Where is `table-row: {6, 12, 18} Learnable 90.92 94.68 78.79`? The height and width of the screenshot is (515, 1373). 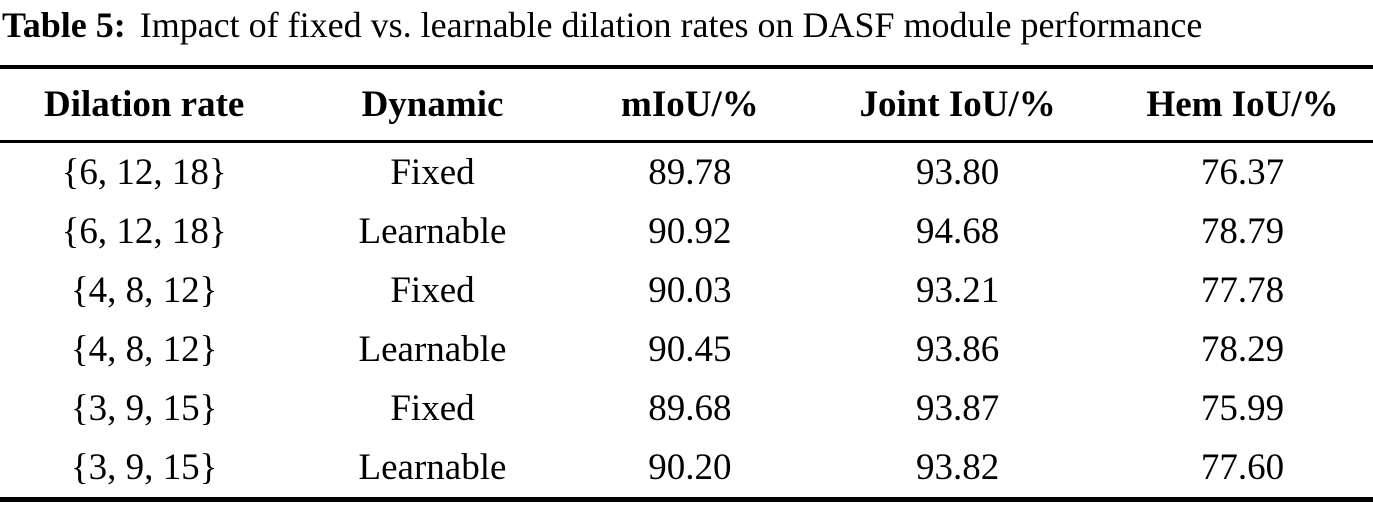 table-row: {6, 12, 18} Learnable 90.92 94.68 78.79 is located at coordinates (686, 231).